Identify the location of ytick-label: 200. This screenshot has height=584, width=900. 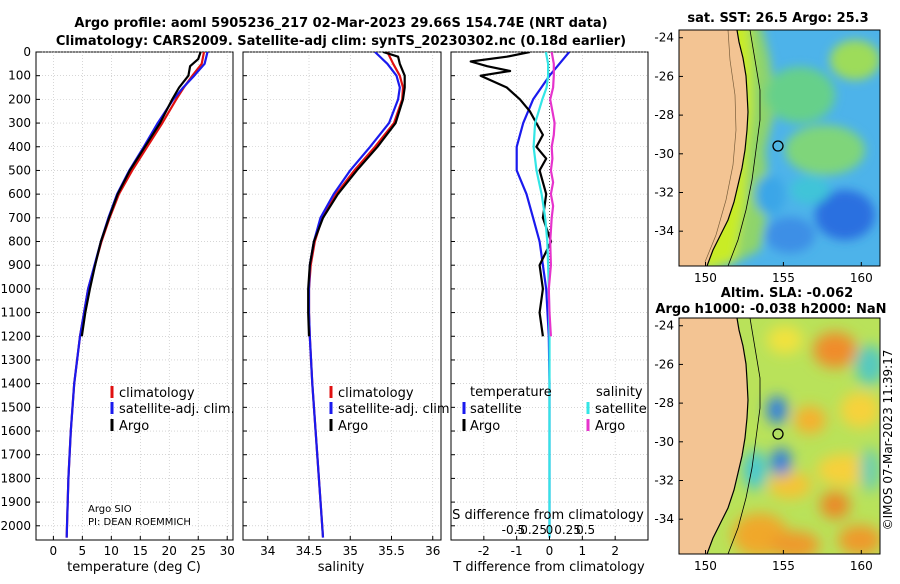
(19, 99).